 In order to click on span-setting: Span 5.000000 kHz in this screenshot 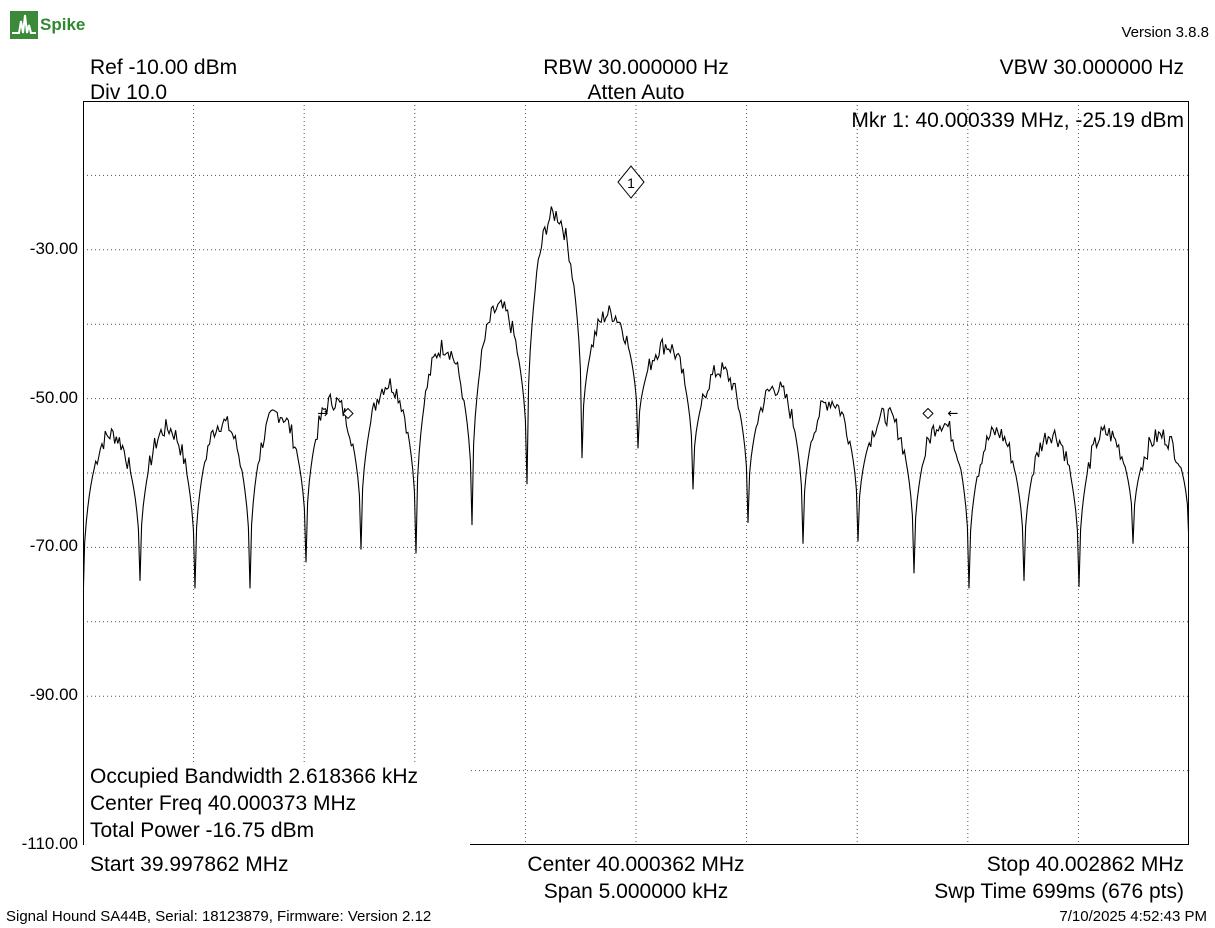, I will do `click(636, 891)`.